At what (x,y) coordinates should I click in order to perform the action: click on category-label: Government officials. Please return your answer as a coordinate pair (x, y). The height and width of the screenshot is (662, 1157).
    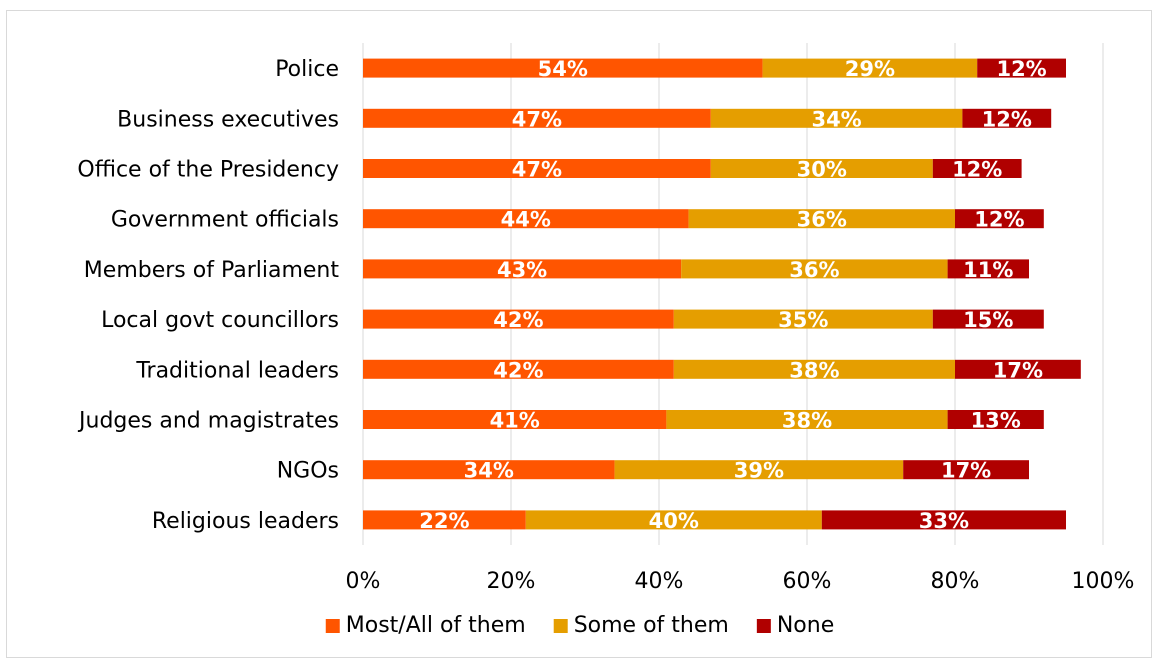
    Looking at the image, I should click on (225, 220).